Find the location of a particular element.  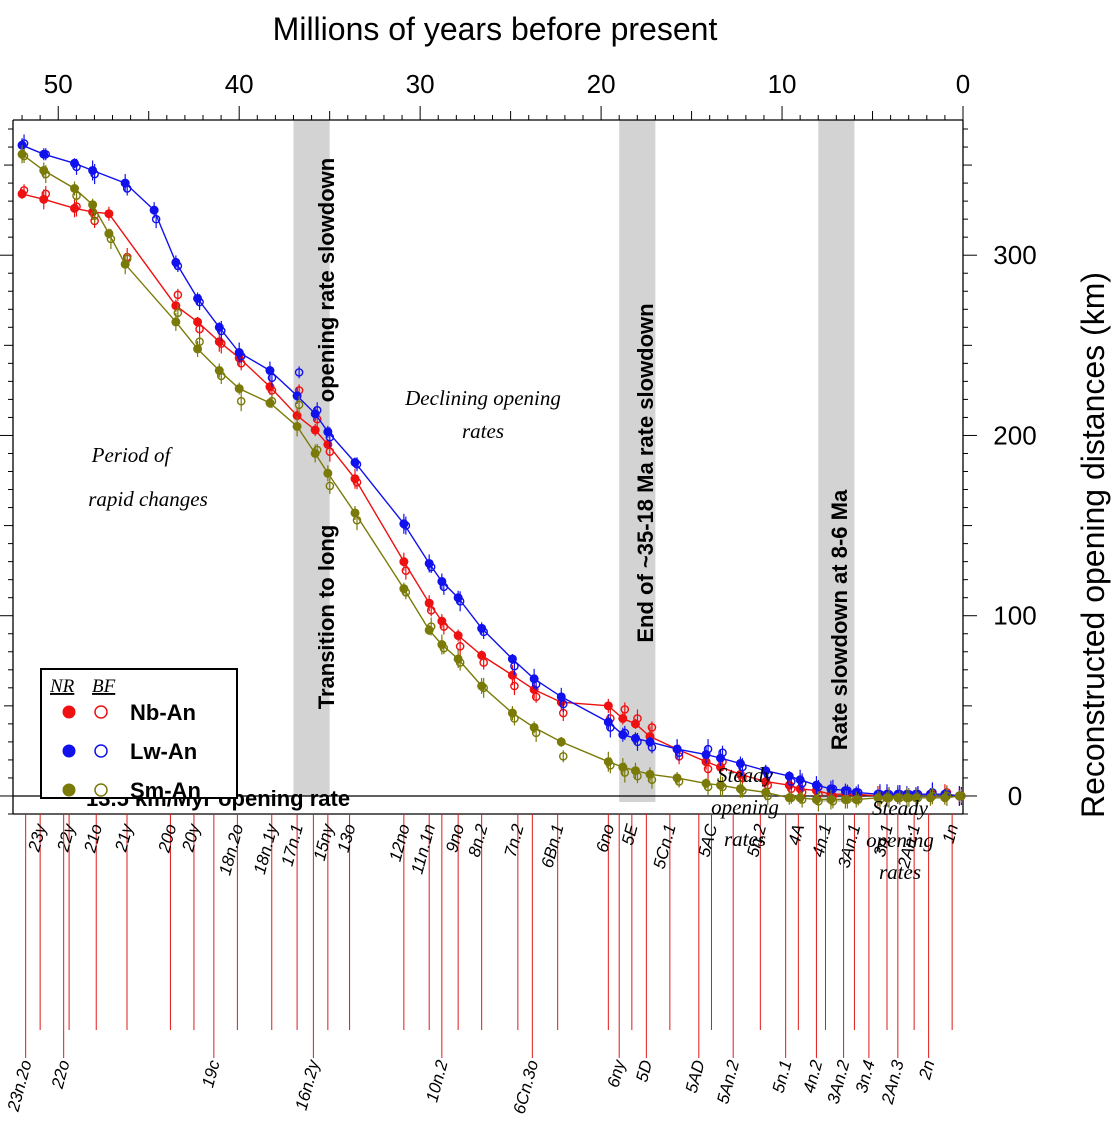

chron-label-lower: 3An.2 is located at coordinates (839, 1082).